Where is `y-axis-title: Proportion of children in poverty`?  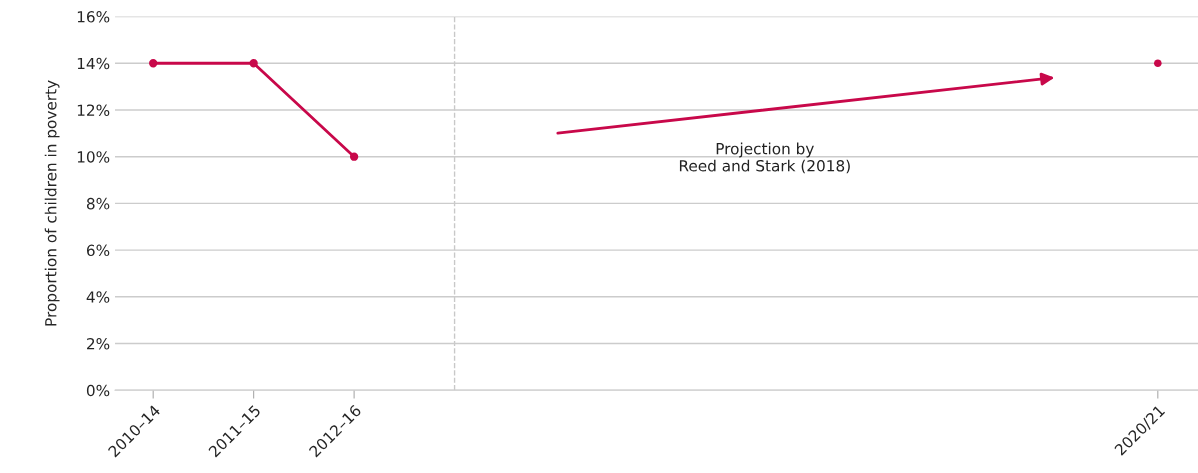 y-axis-title: Proportion of children in poverty is located at coordinates (52, 203).